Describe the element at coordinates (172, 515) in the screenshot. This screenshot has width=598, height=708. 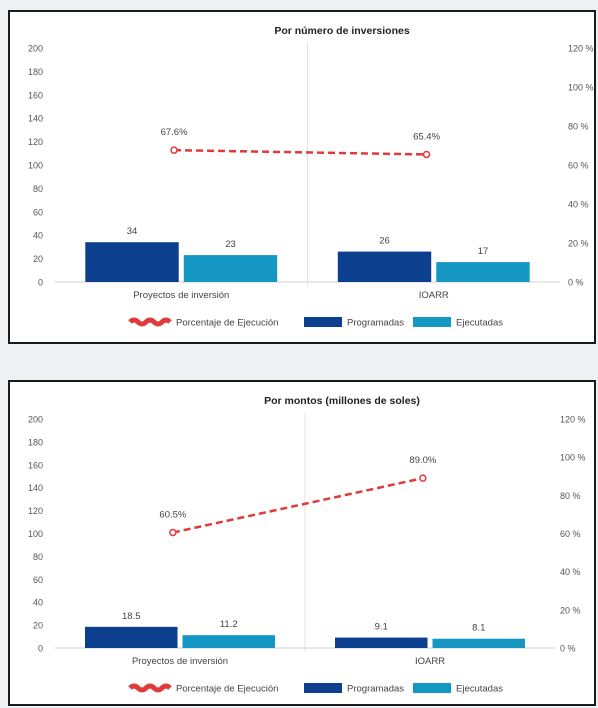
I see `line-data-label: 60.5%` at that location.